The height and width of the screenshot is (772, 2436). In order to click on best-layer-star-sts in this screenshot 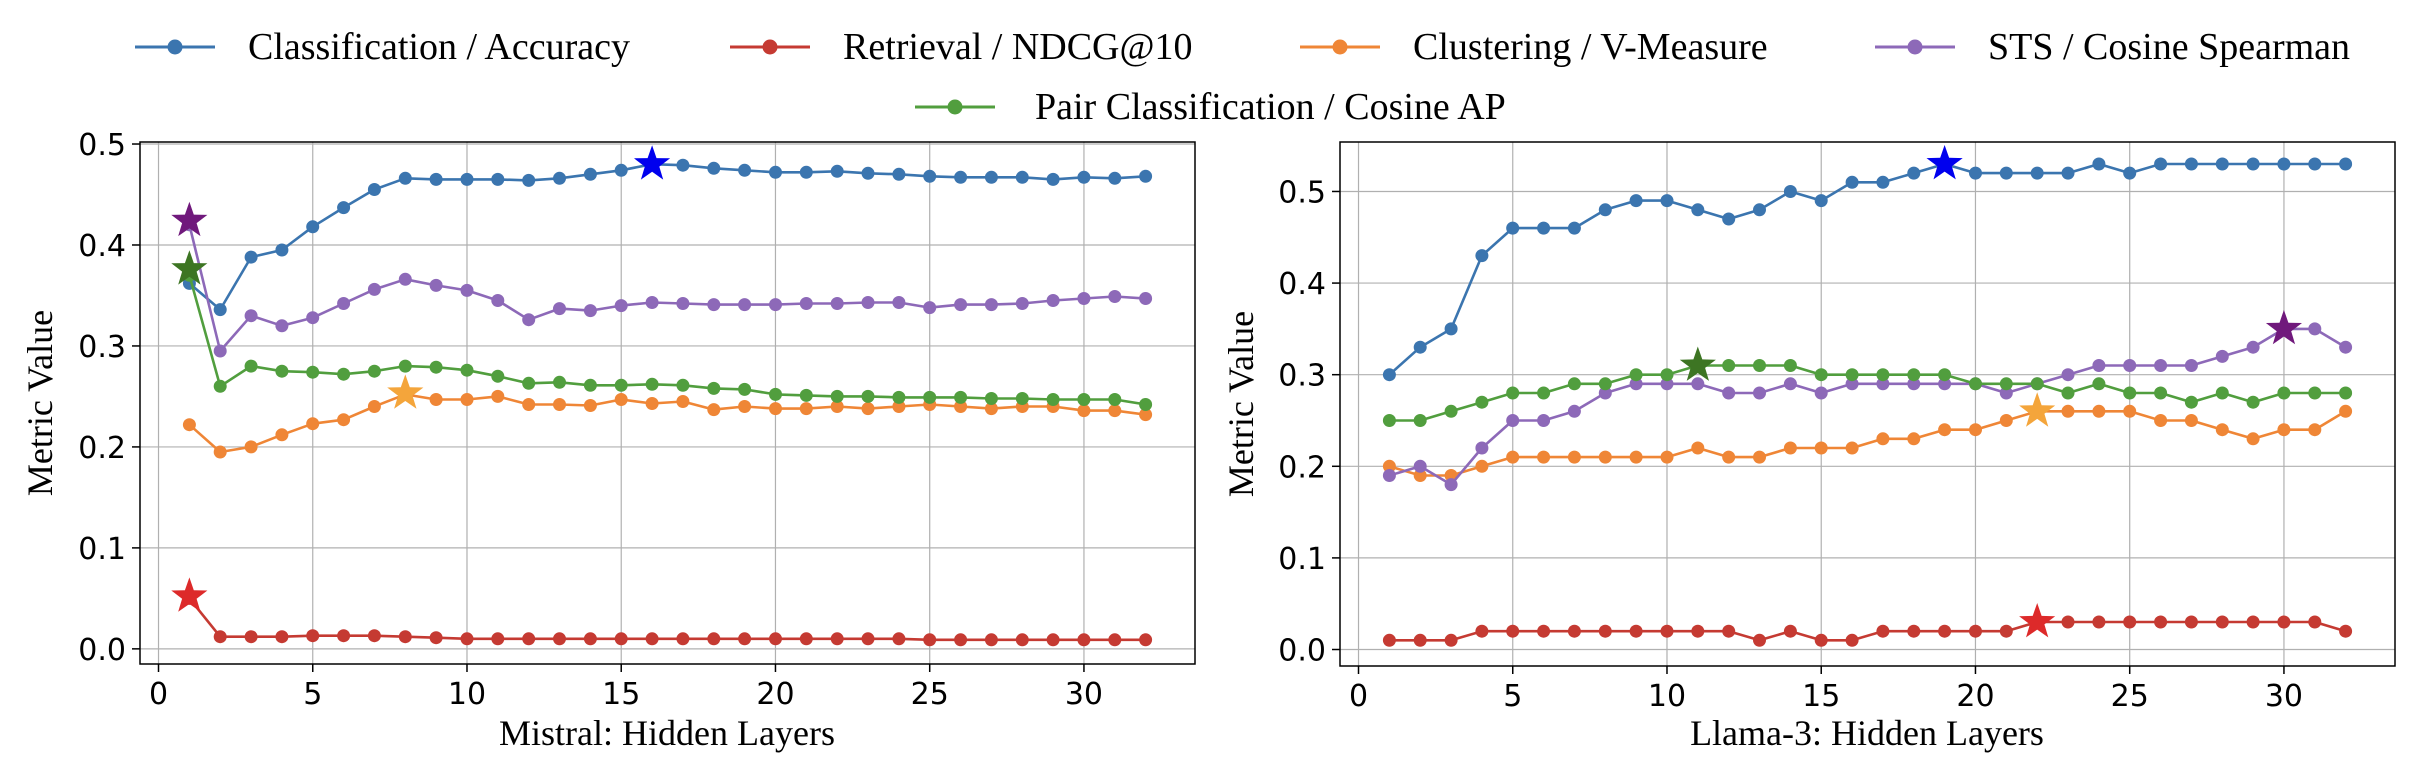, I will do `click(189, 219)`.